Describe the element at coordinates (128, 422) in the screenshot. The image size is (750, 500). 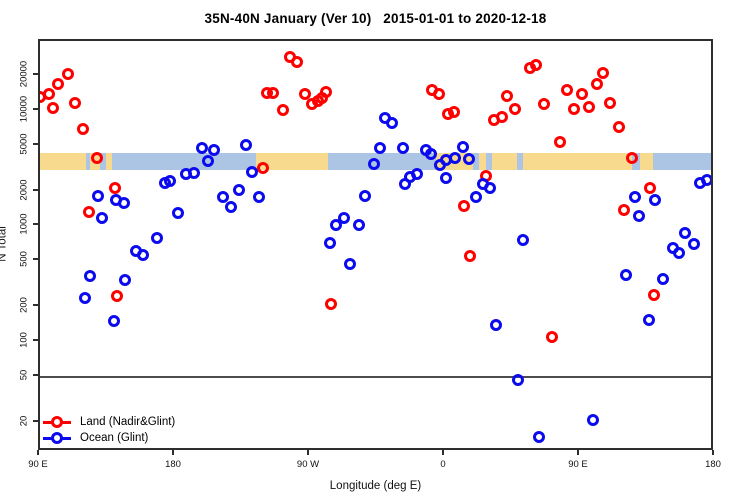
I see `legend-label-land: Land (Nadir&Glint)` at that location.